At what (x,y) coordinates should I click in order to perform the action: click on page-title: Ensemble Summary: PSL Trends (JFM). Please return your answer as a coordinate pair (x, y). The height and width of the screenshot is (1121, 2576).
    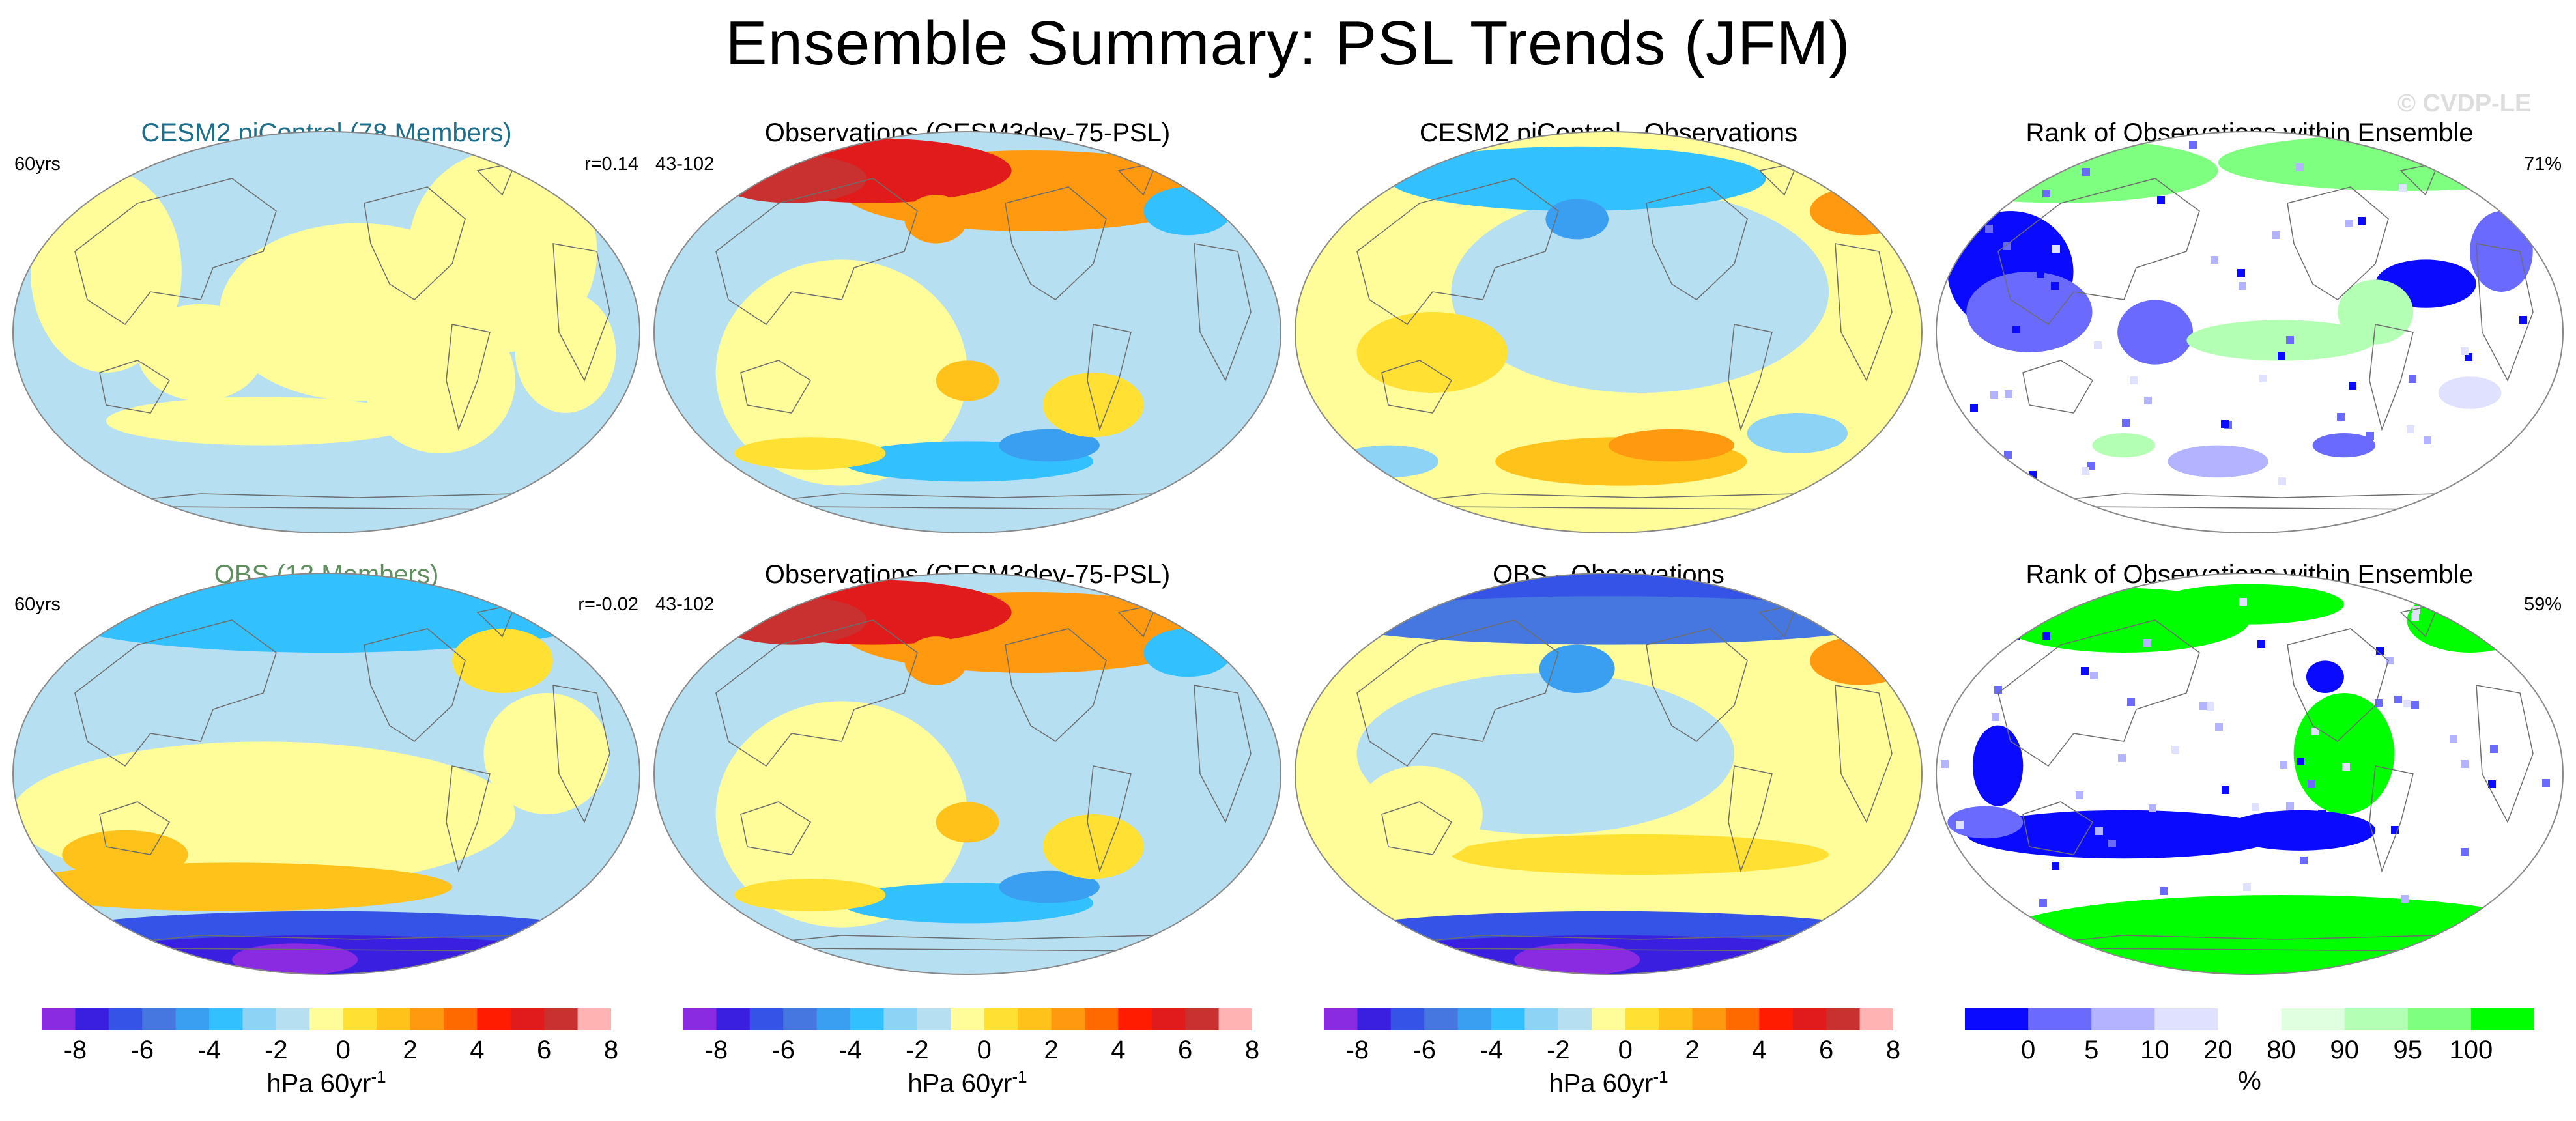
    Looking at the image, I should click on (1288, 43).